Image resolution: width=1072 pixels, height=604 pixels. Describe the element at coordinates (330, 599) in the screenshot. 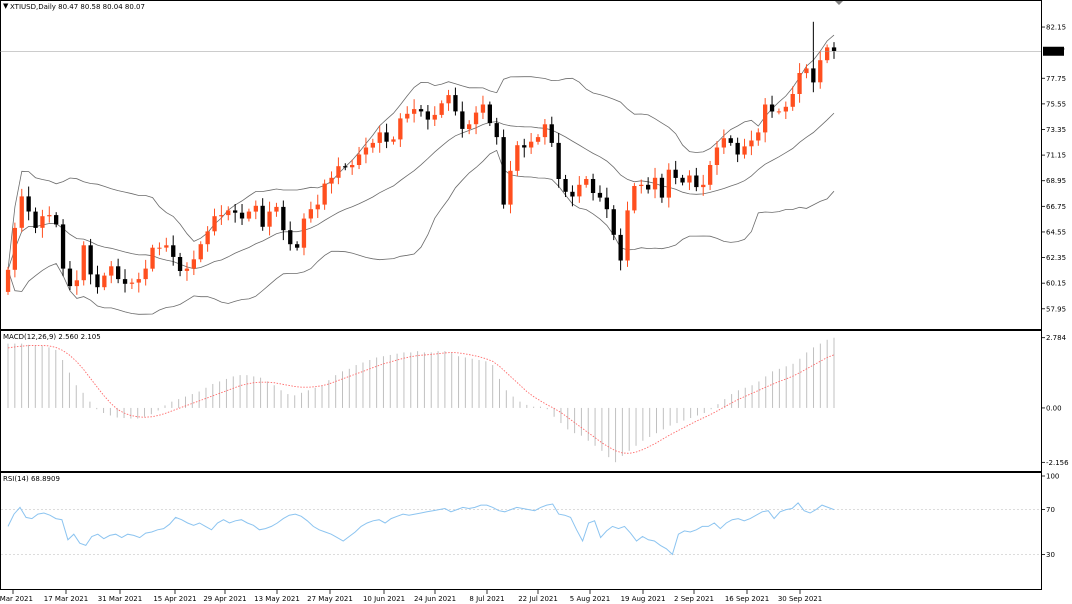

I see `time-tick-label: 27 May 2021` at that location.